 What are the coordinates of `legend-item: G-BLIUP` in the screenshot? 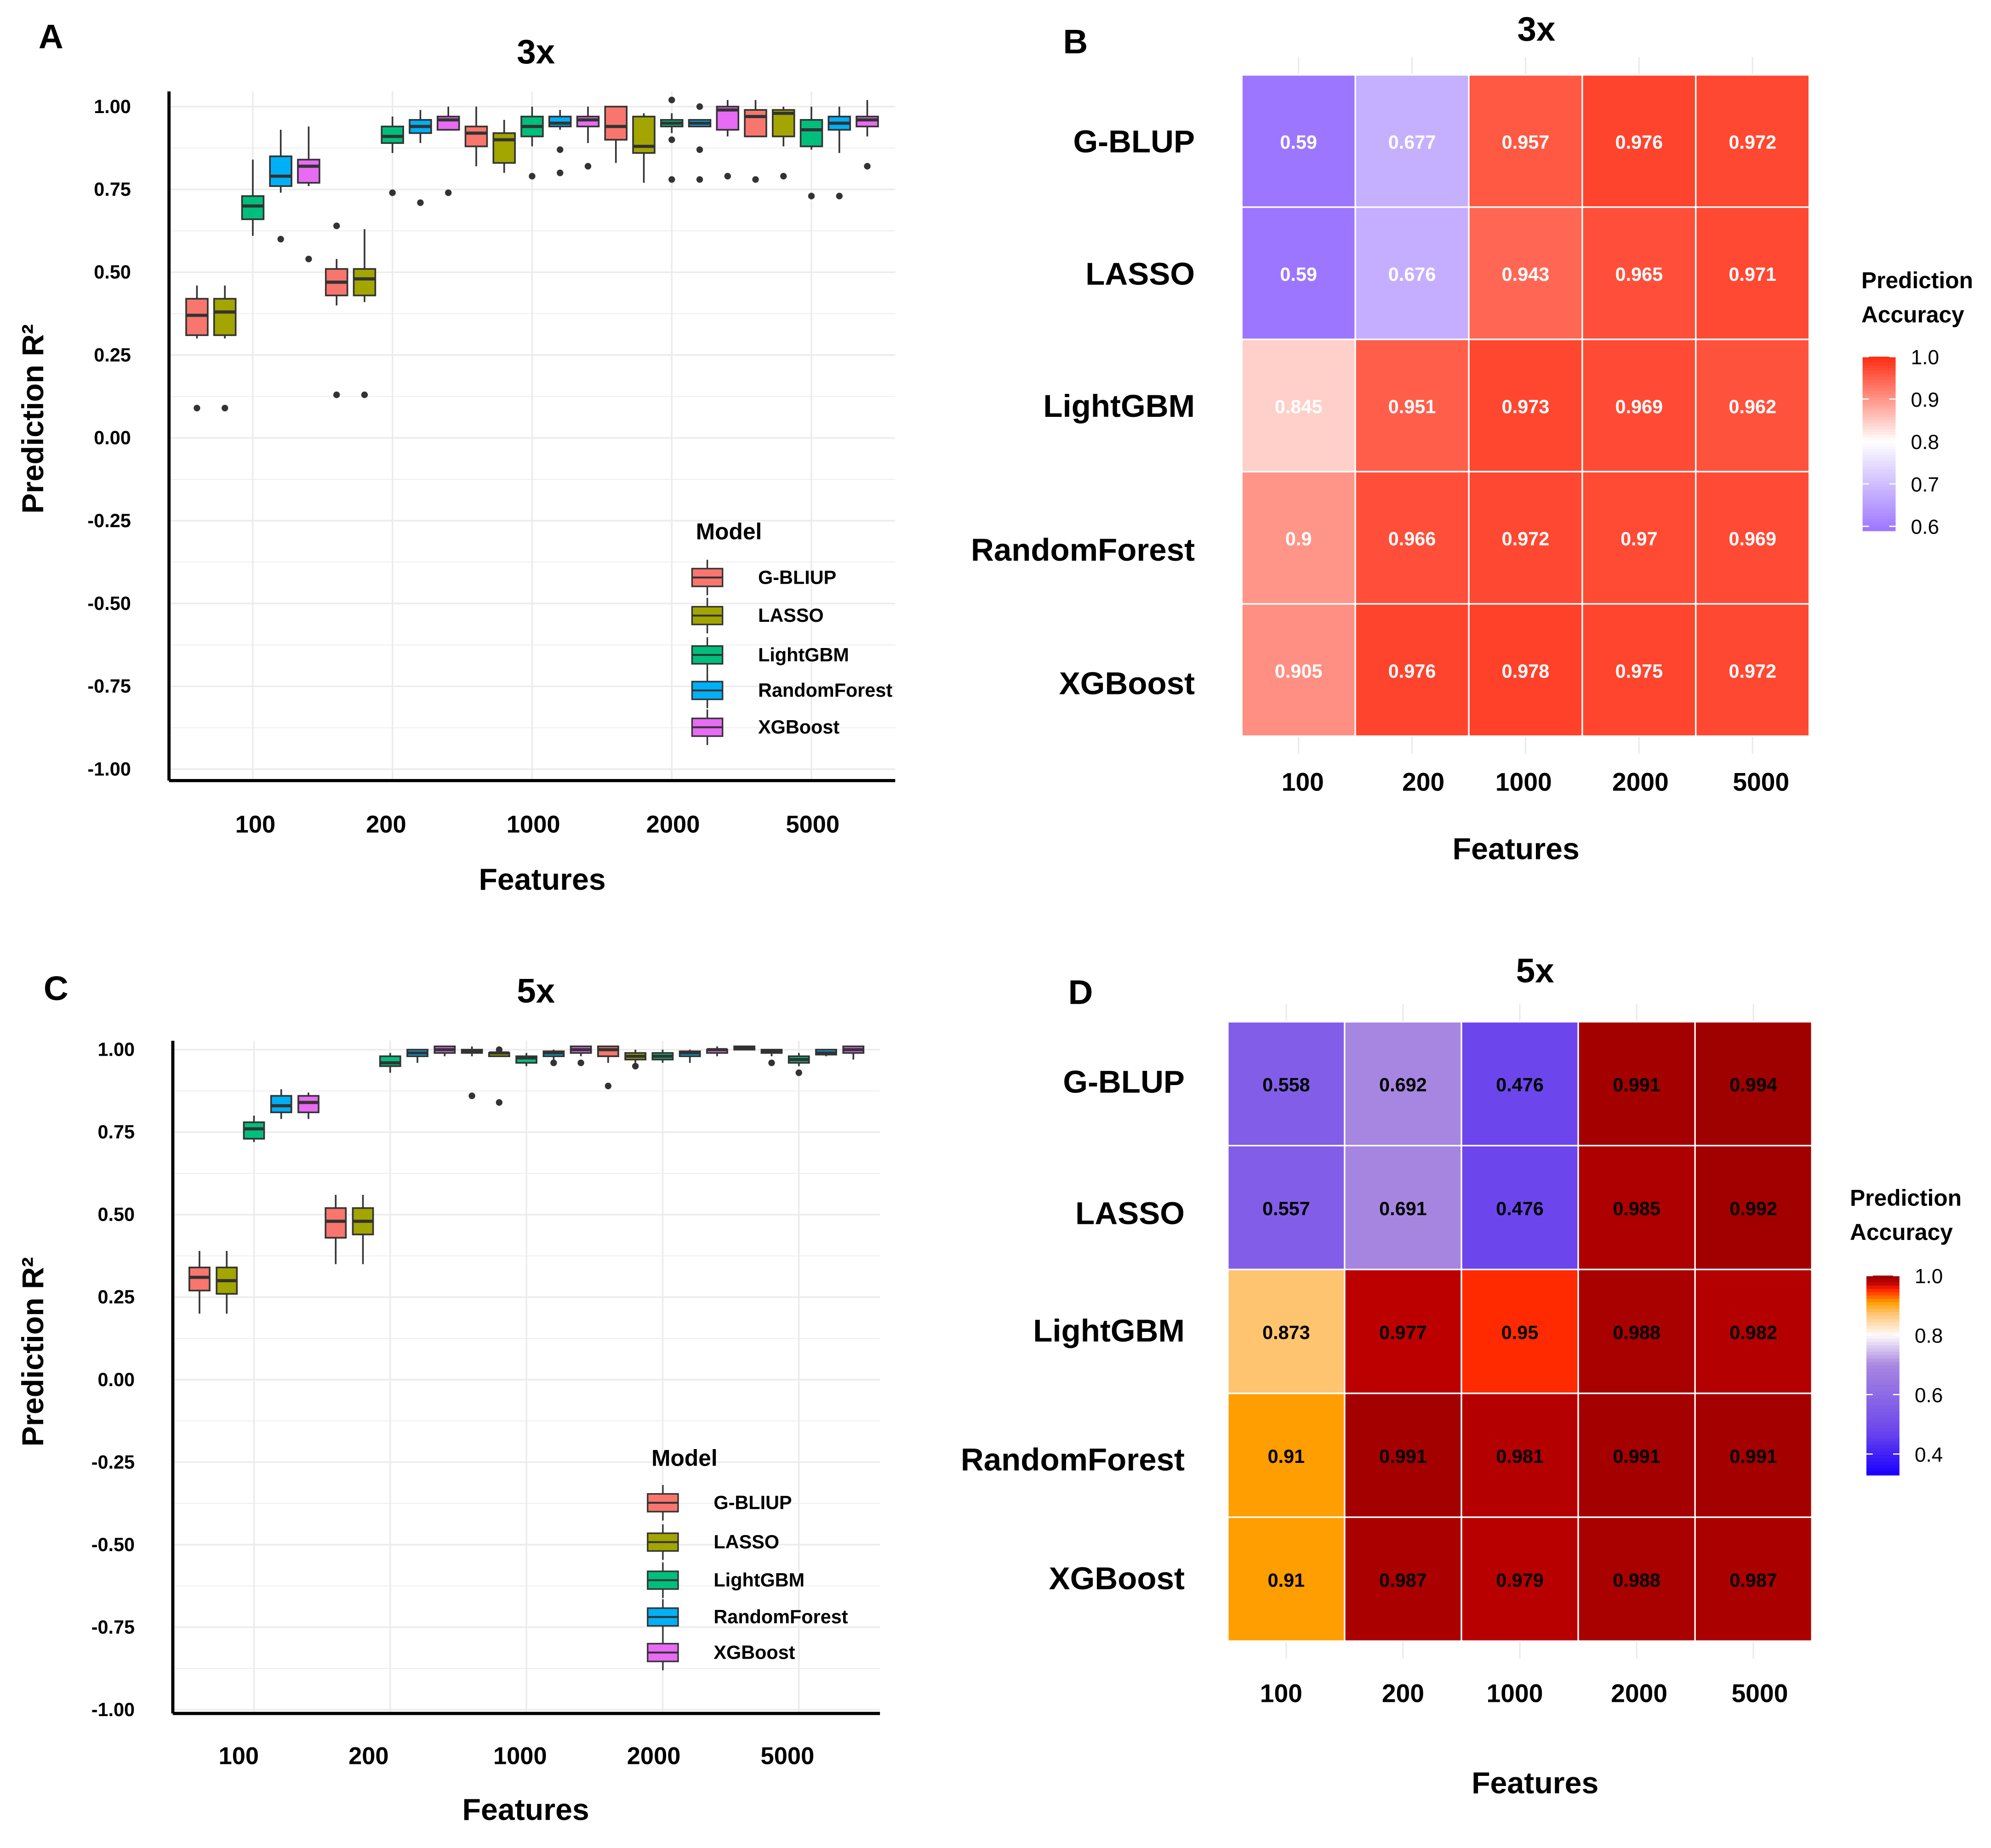 It's located at (763, 577).